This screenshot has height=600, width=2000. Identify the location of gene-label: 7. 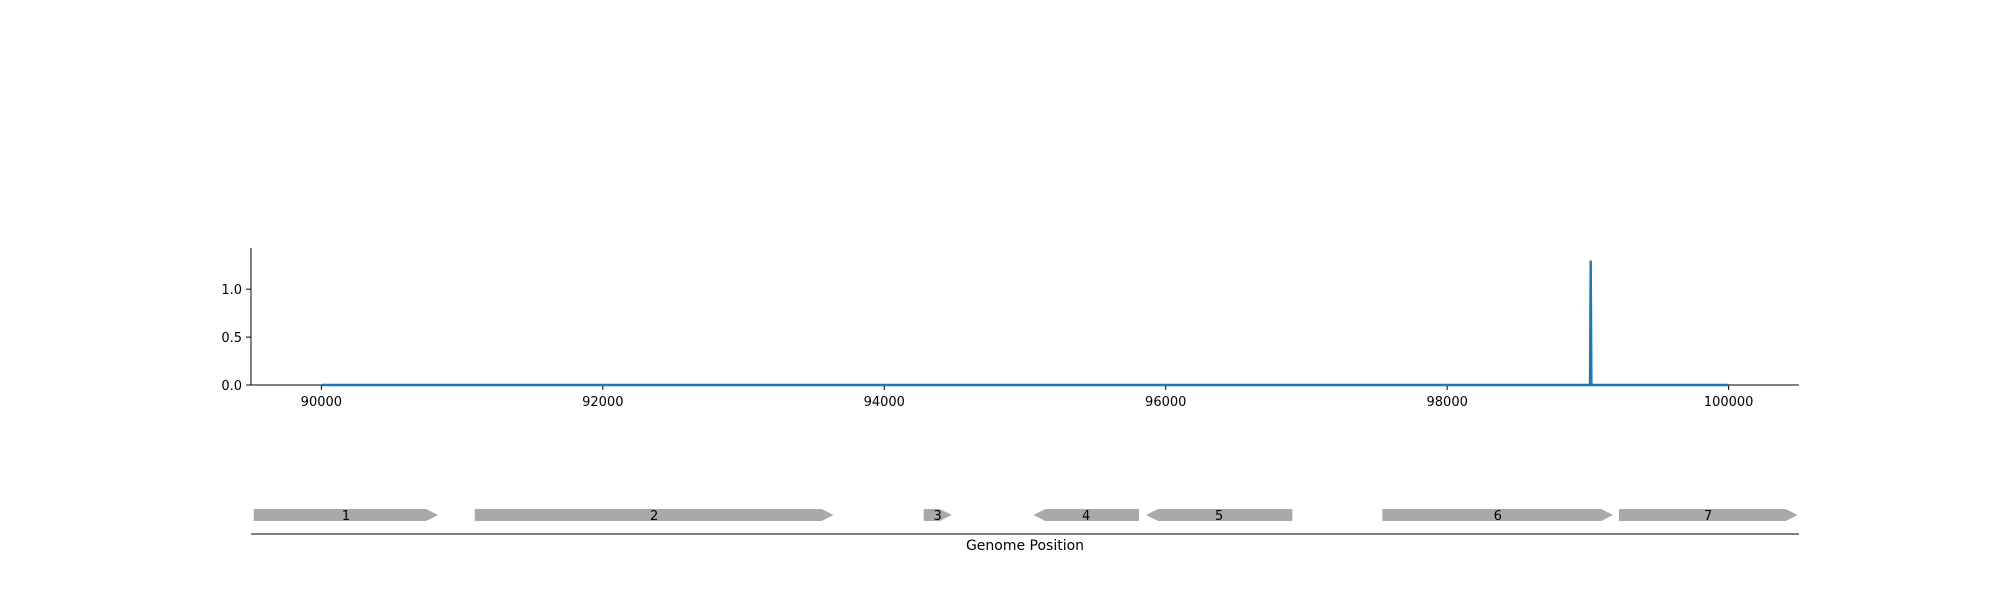
(1708, 516).